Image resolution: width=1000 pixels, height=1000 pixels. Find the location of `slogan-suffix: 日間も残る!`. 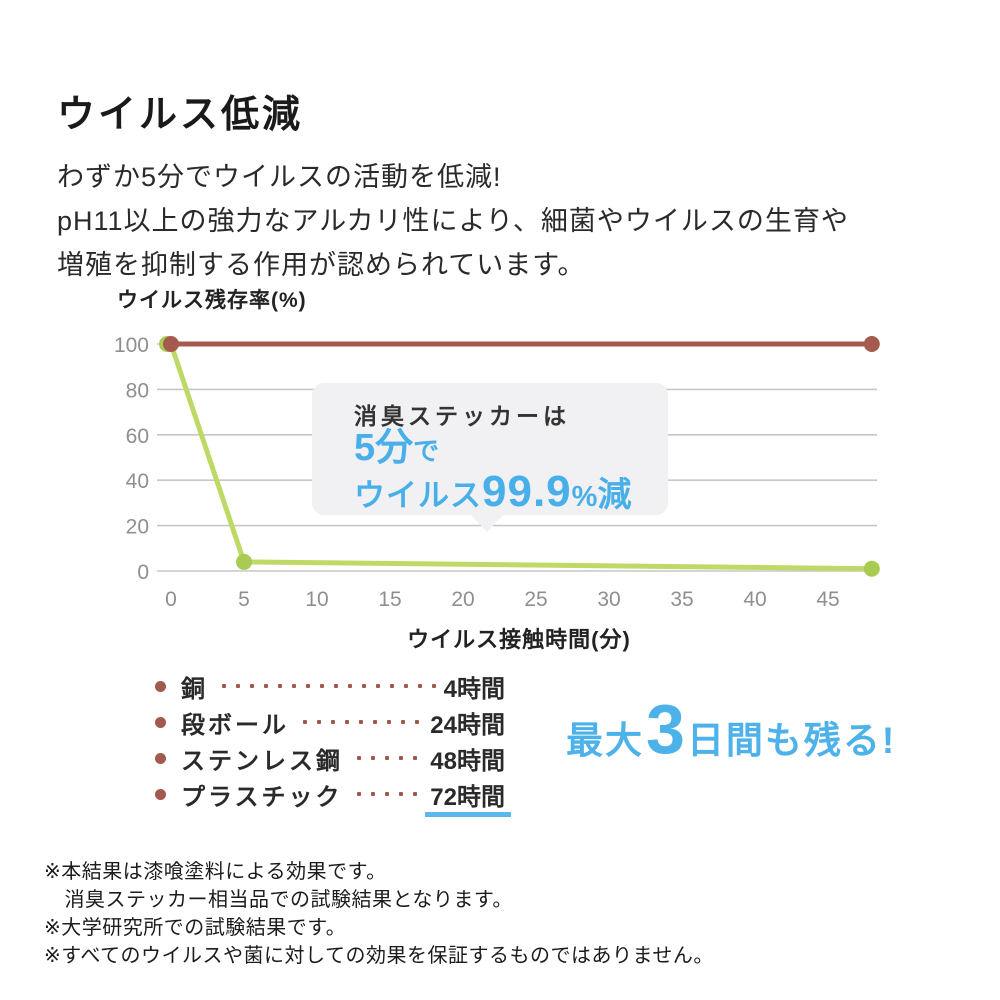

slogan-suffix: 日間も残る! is located at coordinates (791, 740).